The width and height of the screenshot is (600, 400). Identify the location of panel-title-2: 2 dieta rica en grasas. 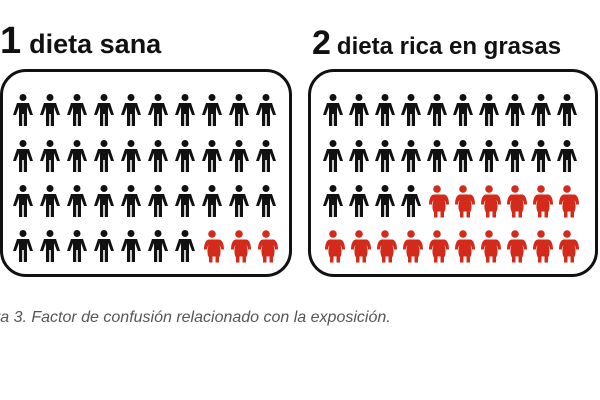
(436, 43).